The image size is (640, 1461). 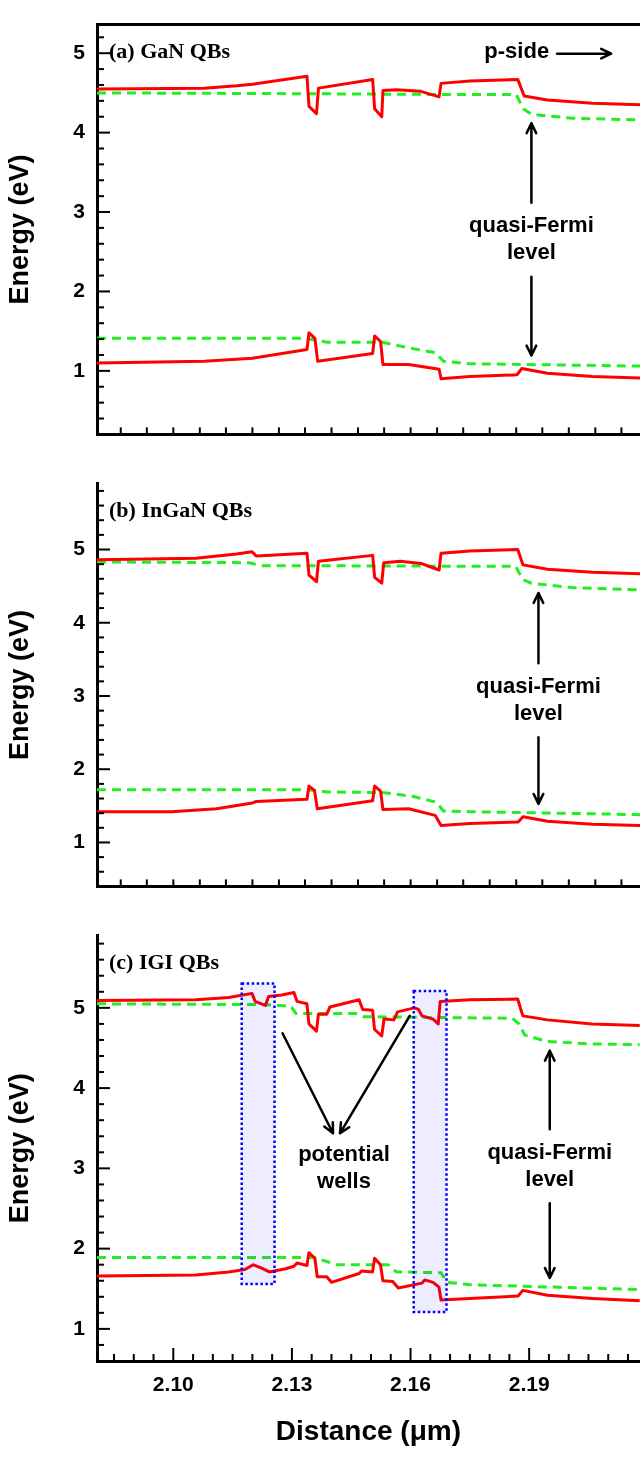 I want to click on x-tick-label: 2.16, so click(x=410, y=1384).